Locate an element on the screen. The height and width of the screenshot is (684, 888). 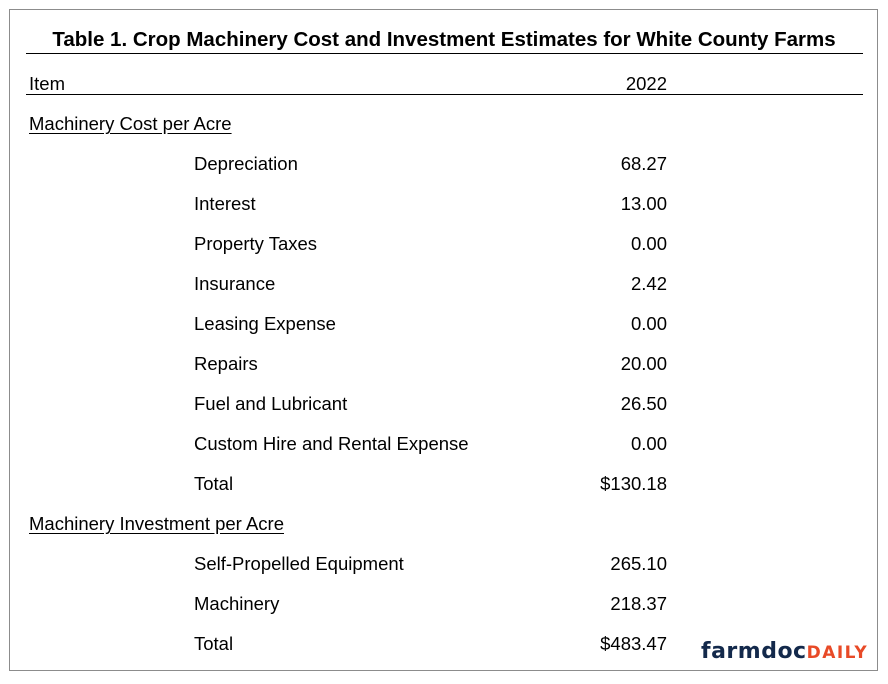
row-value: 265.10 is located at coordinates (638, 563).